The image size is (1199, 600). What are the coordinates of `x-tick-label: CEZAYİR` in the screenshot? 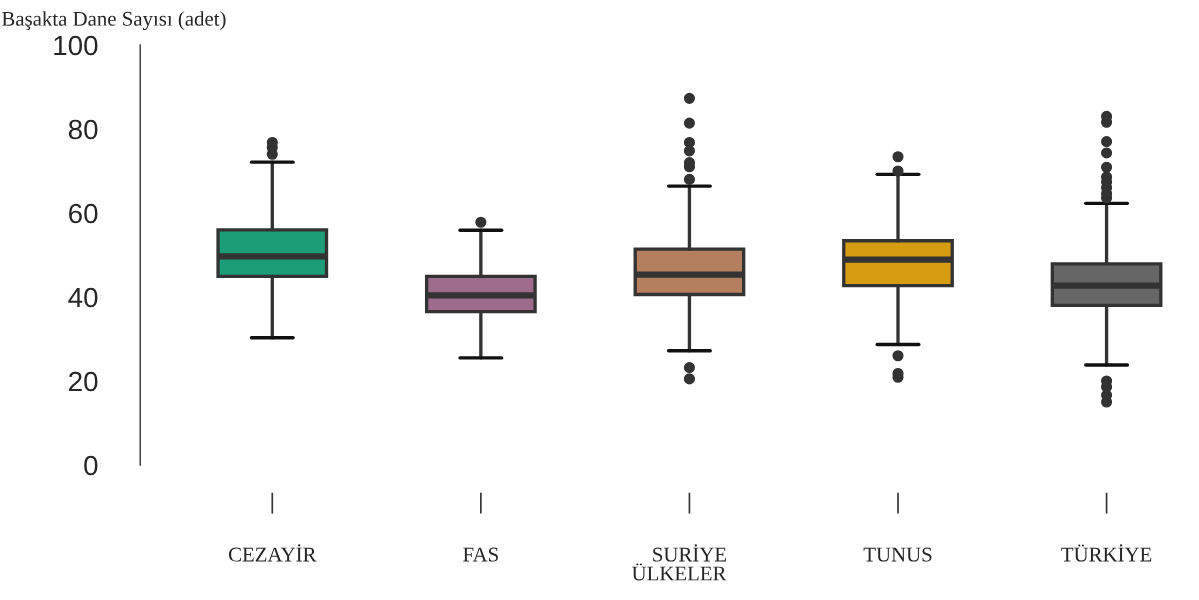 It's located at (272, 553).